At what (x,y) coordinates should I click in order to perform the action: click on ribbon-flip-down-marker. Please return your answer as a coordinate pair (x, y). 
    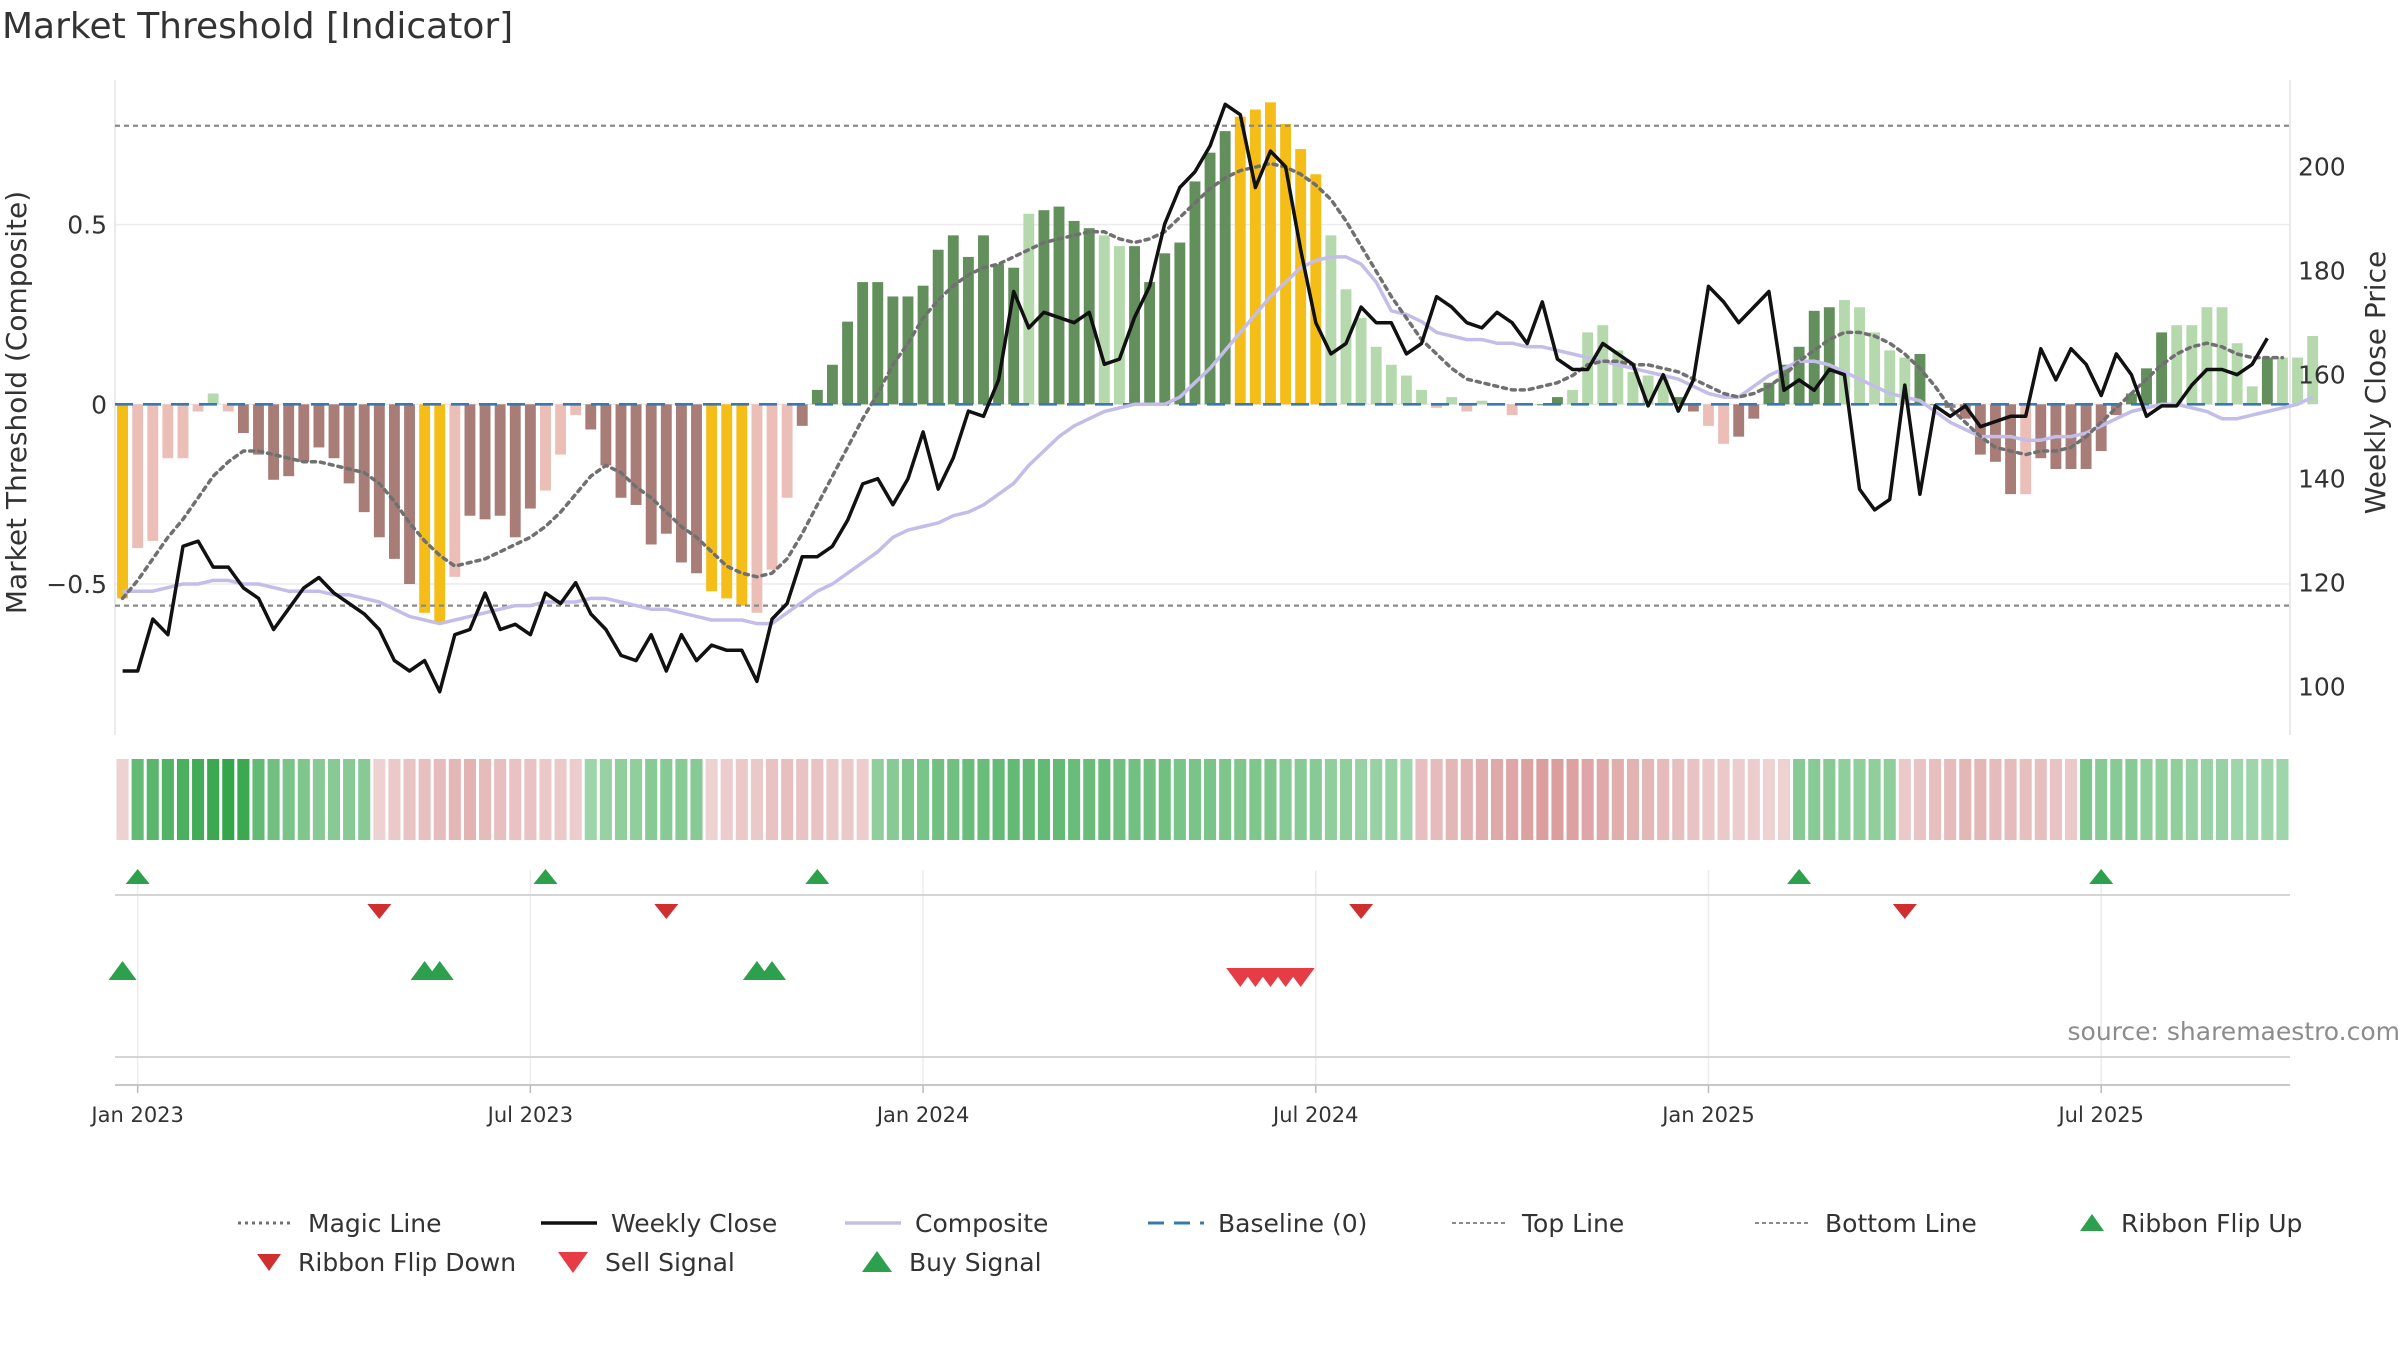
    Looking at the image, I should click on (666, 911).